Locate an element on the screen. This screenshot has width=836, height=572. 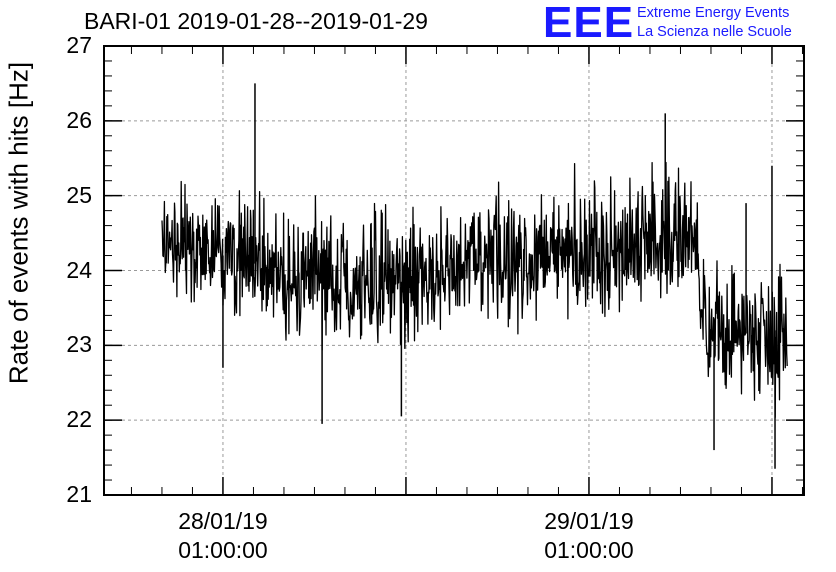
y-tick-label: 27 is located at coordinates (79, 45).